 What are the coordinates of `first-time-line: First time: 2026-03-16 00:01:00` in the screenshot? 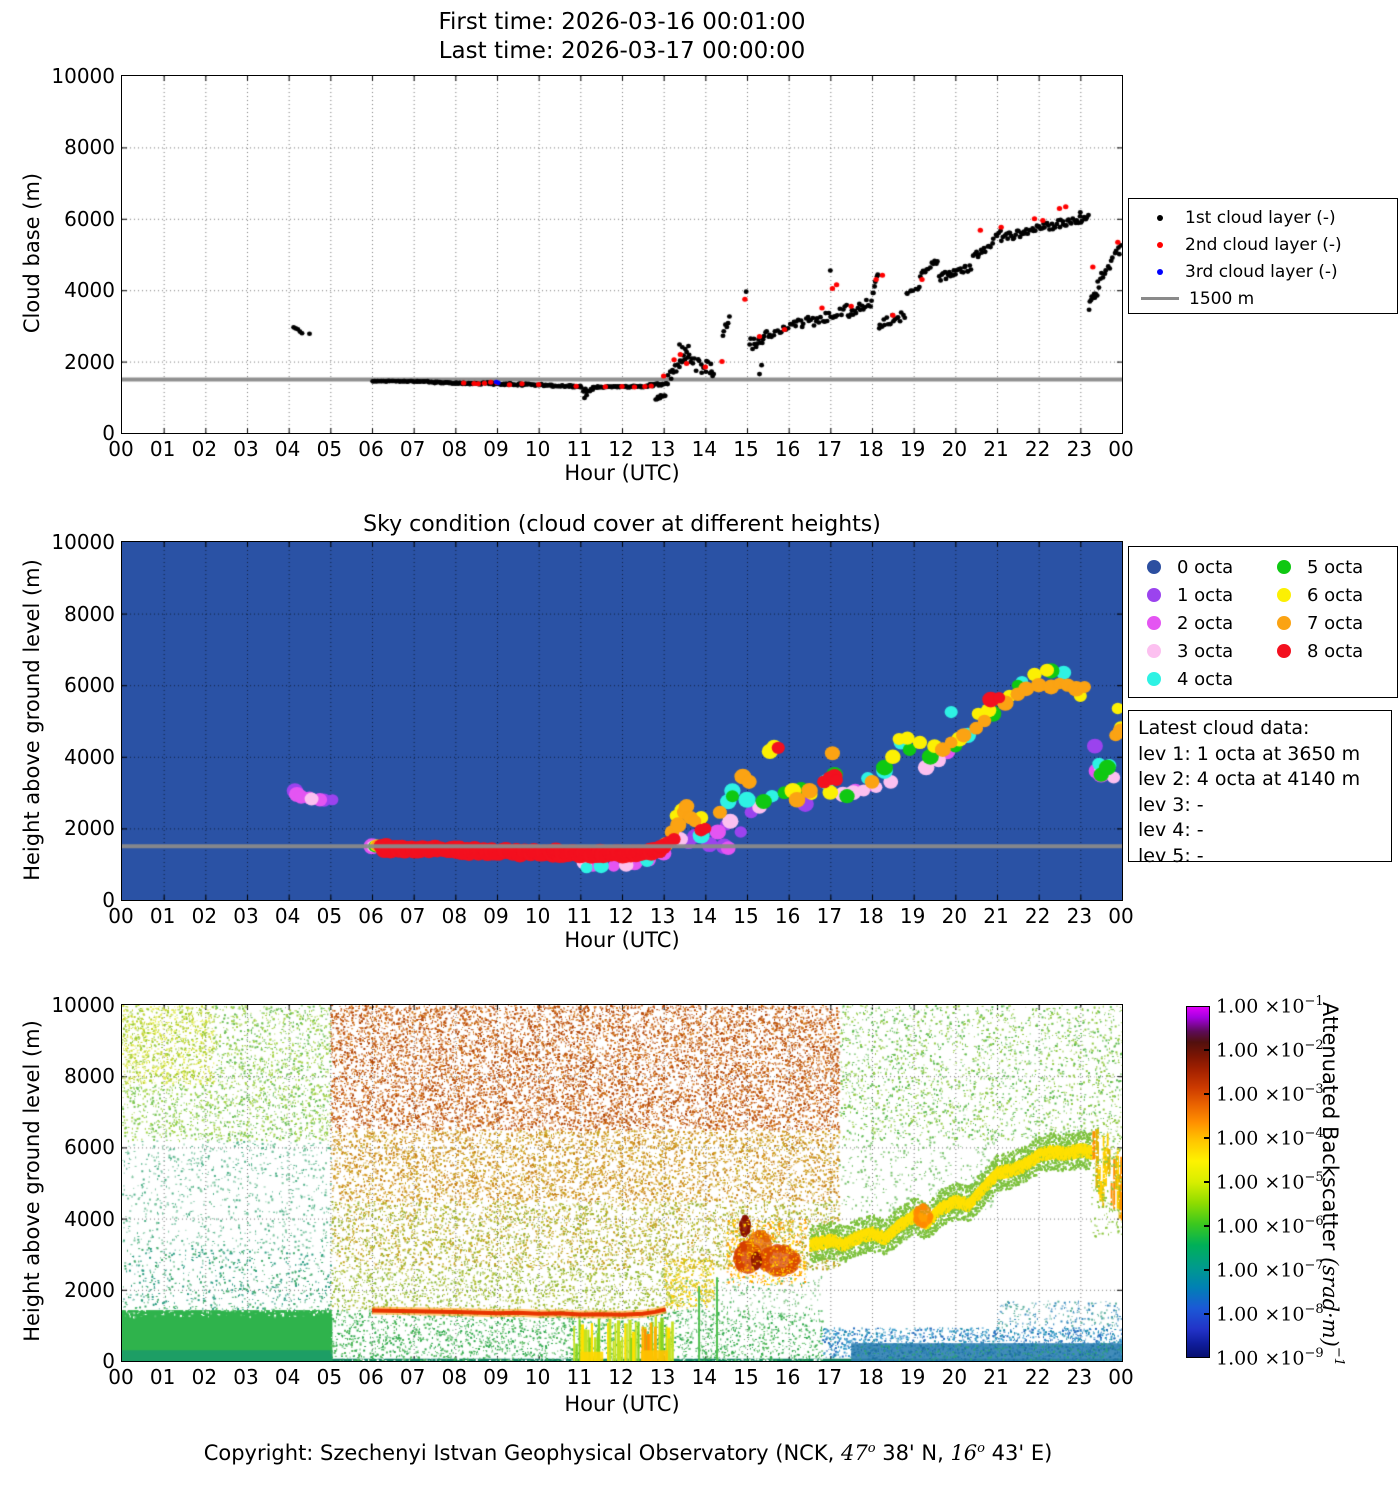 It's located at (622, 22).